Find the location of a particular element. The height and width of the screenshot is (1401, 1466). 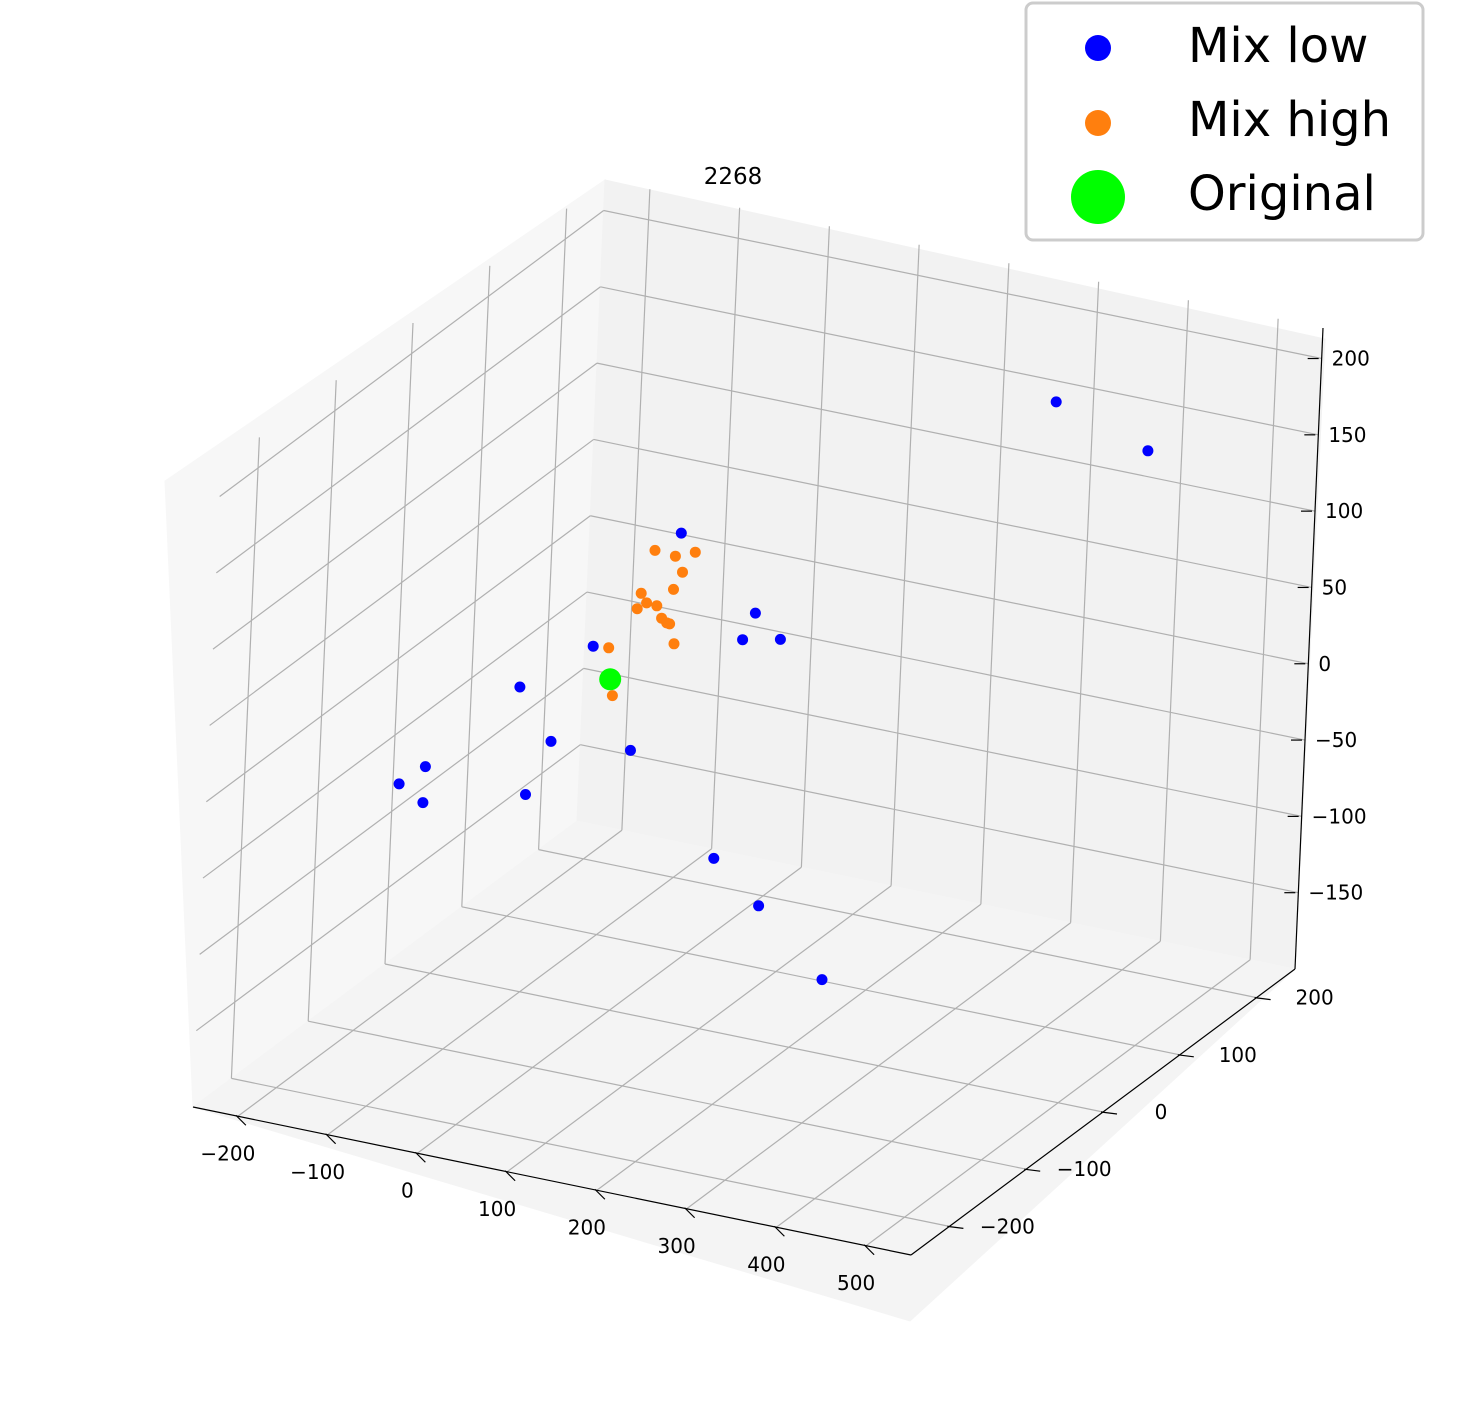

x-tick-label: −100 is located at coordinates (317, 1172).